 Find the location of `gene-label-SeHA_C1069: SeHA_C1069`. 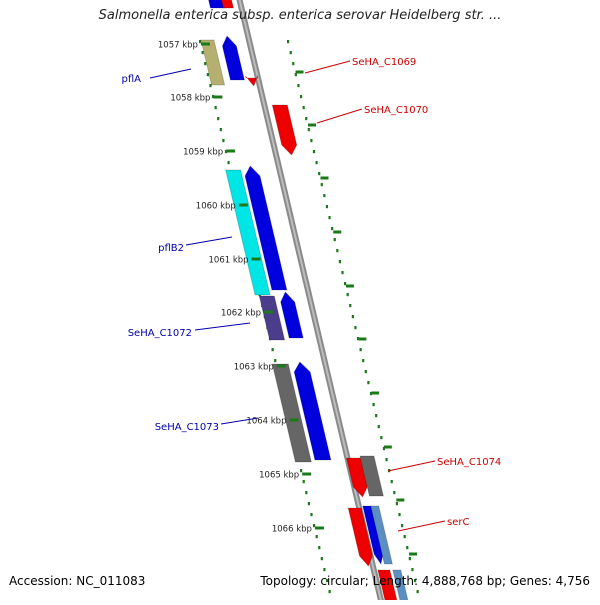

gene-label-SeHA_C1069: SeHA_C1069 is located at coordinates (384, 62).